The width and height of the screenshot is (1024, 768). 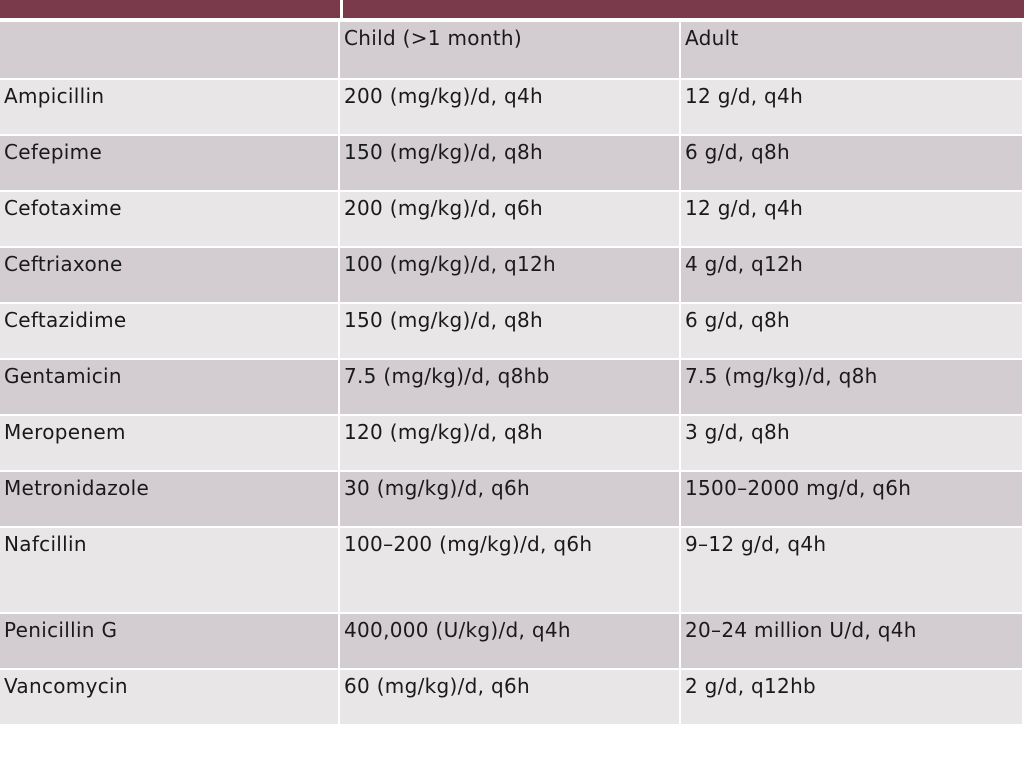 I want to click on table-row: Meropenem 120 (mg/kg)/d, q8h 3 g/d, q8h, so click(x=511, y=443).